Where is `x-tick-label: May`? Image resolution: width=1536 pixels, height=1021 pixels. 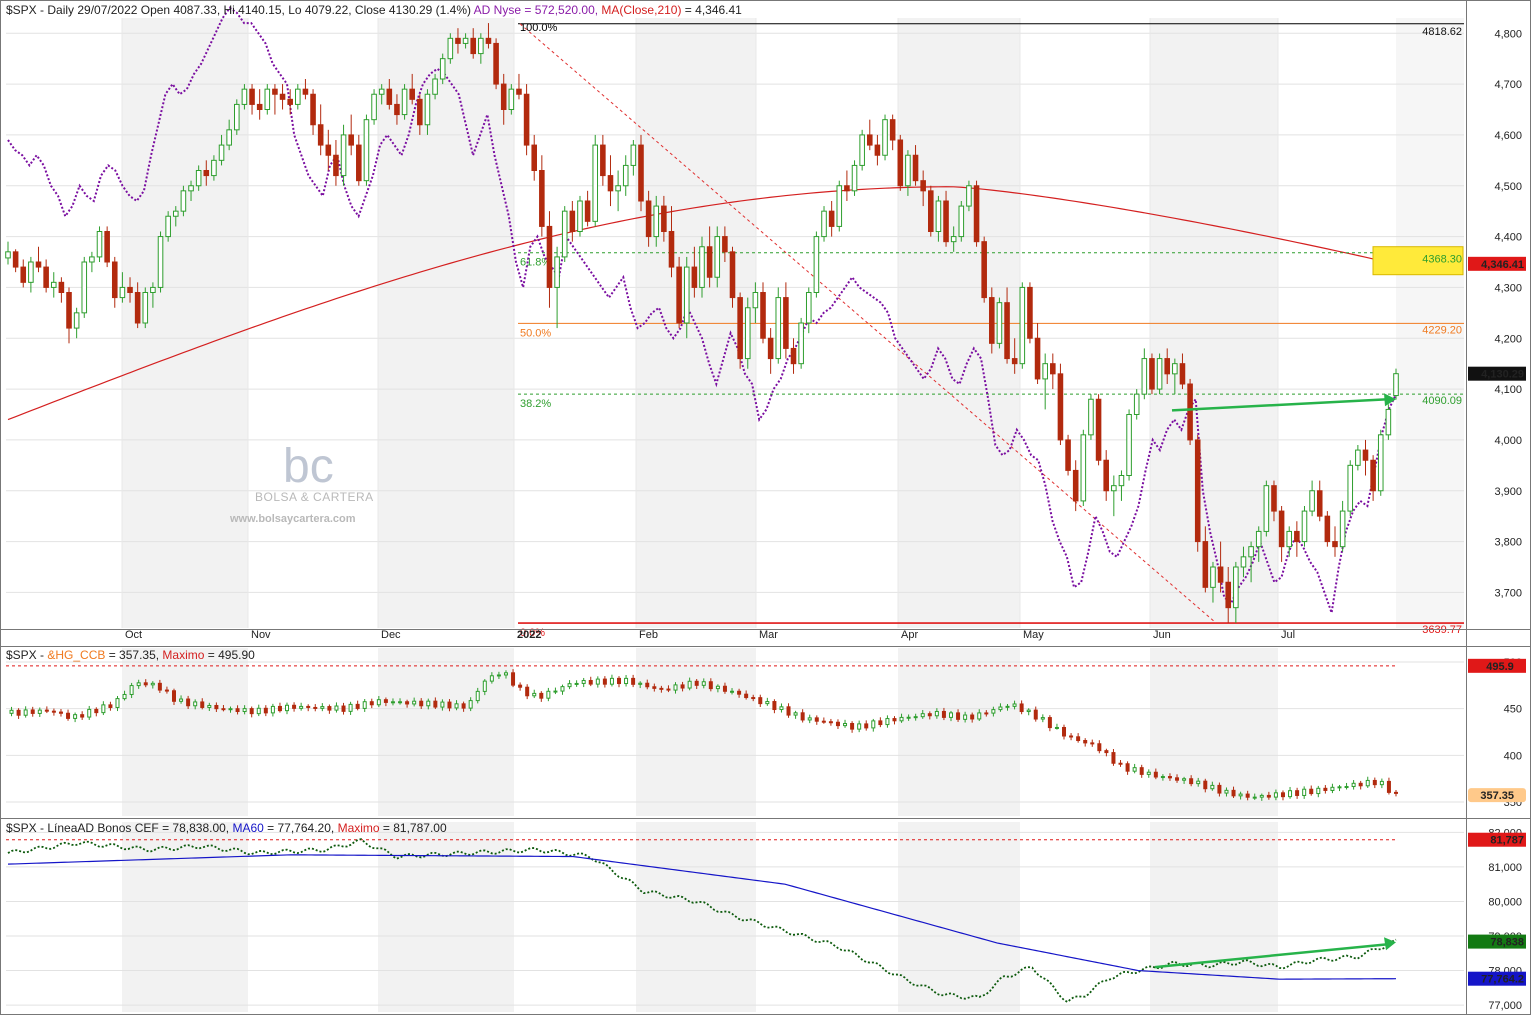
x-tick-label: May is located at coordinates (1033, 635).